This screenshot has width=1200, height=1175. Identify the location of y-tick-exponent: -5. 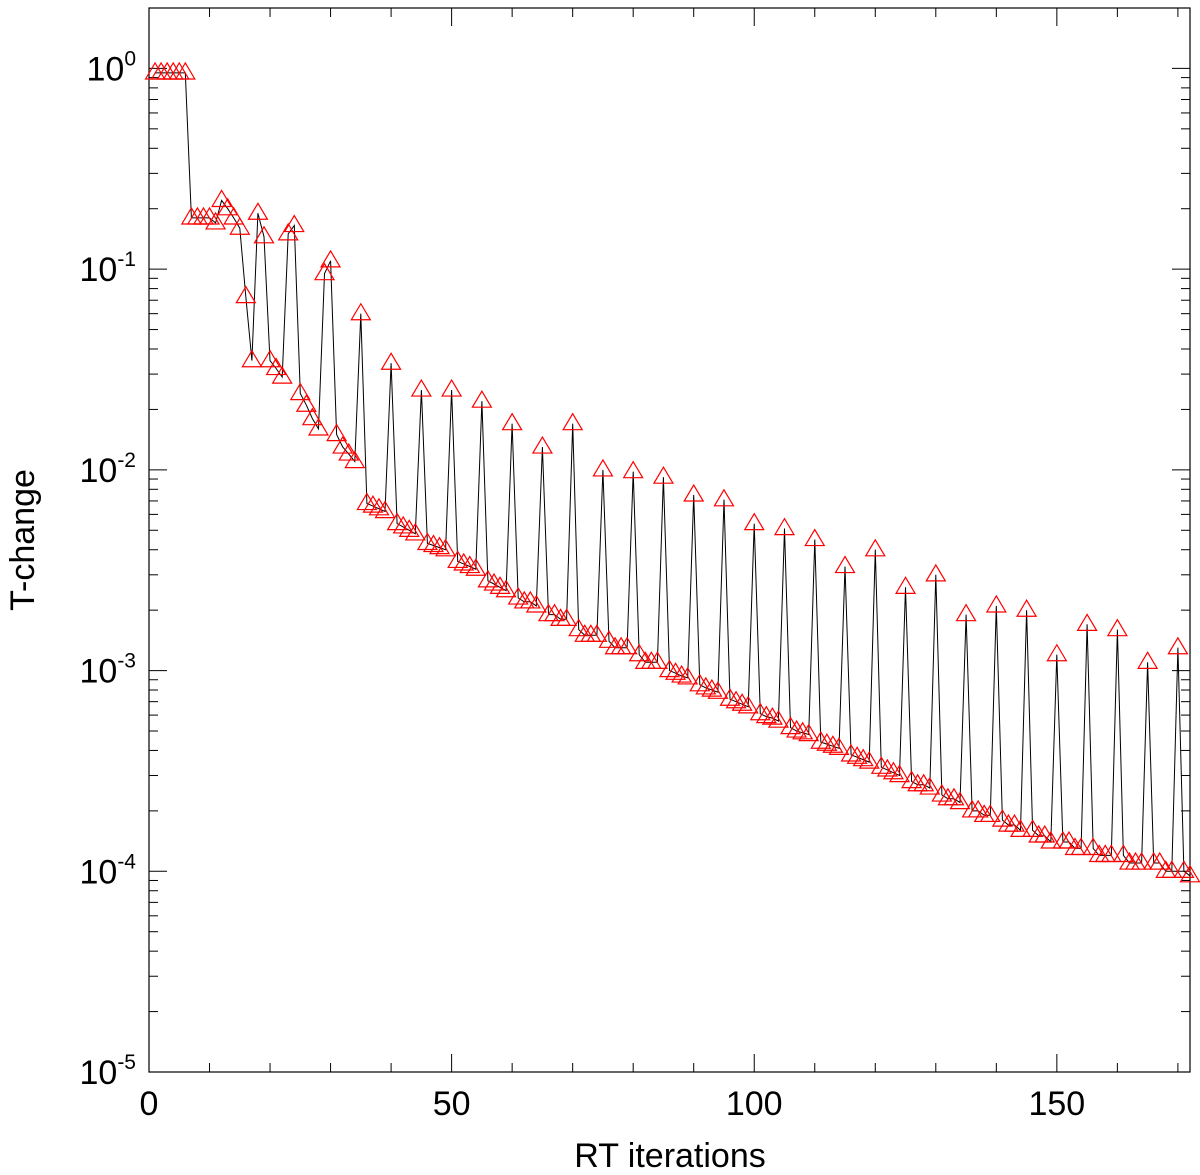
(126, 1062).